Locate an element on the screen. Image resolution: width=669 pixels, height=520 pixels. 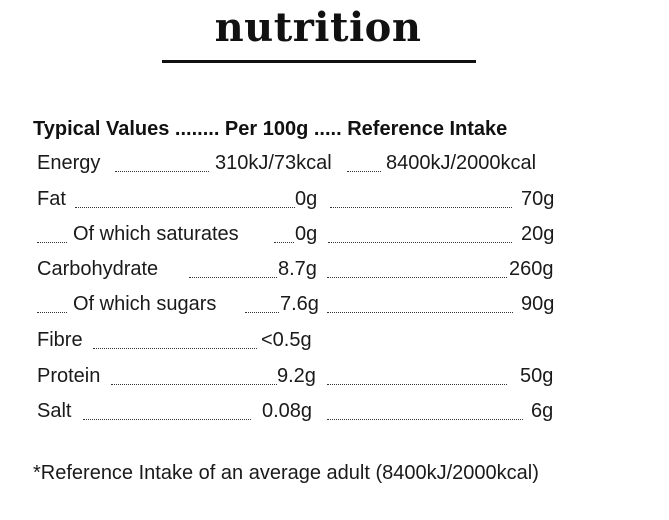
page-title: nutrition is located at coordinates (318, 27).